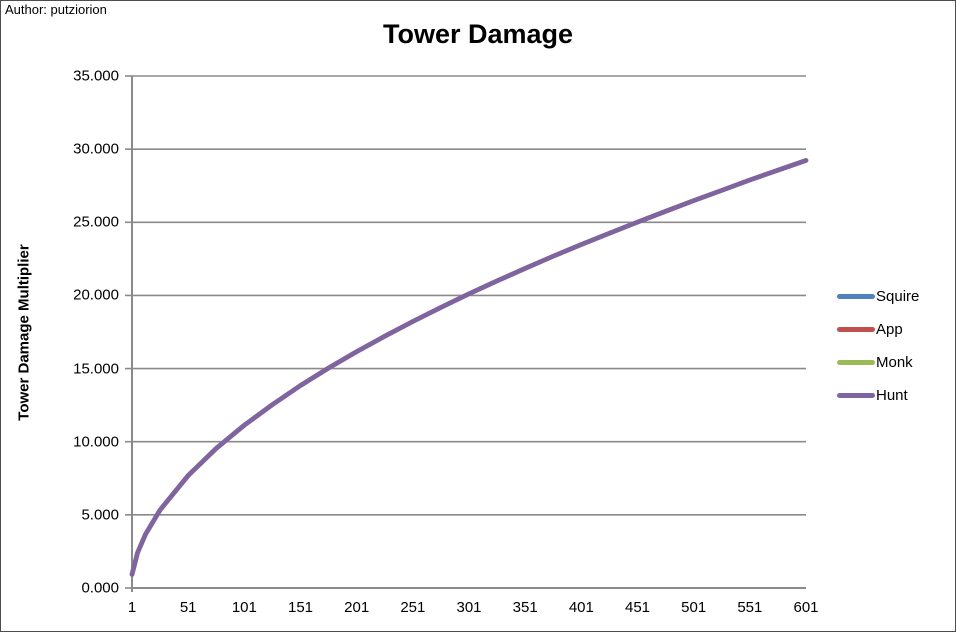 The width and height of the screenshot is (956, 632). I want to click on y-tick-label: 0.000, so click(100, 588).